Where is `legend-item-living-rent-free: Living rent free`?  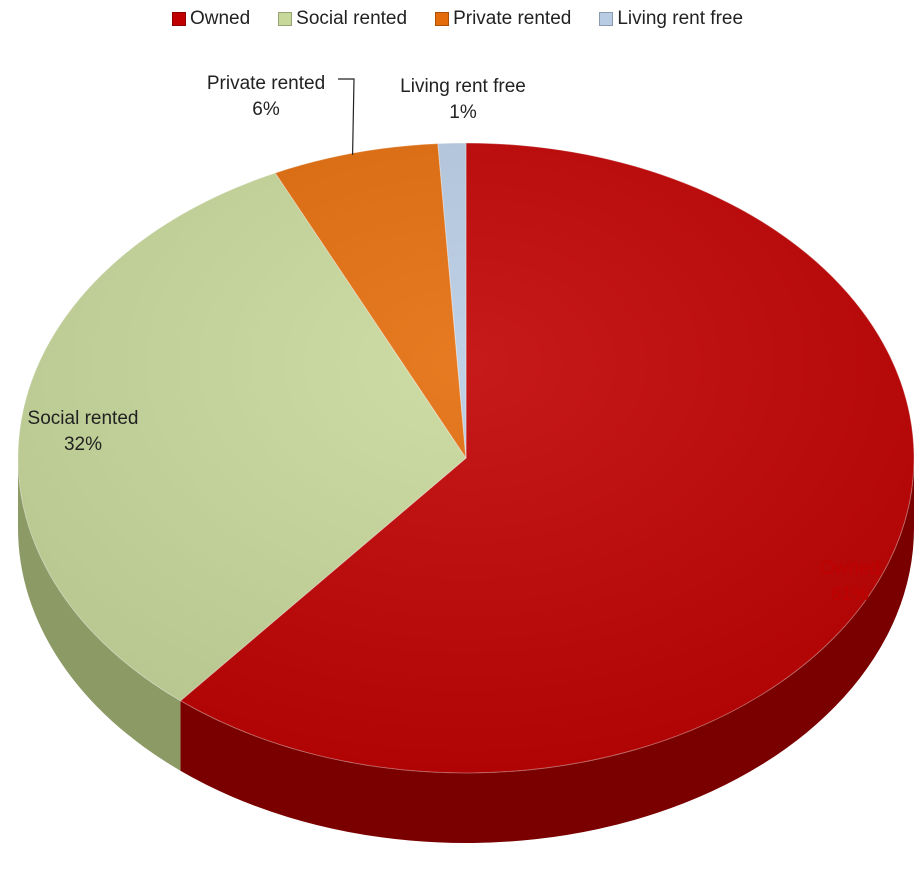
legend-item-living-rent-free: Living rent free is located at coordinates (671, 19).